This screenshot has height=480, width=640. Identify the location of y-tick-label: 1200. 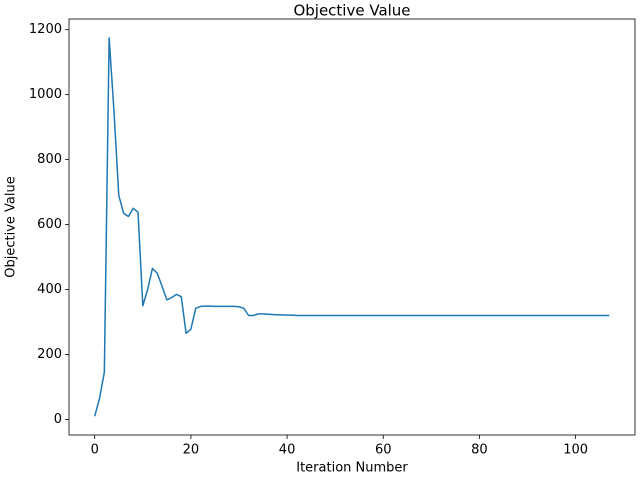
(45, 29).